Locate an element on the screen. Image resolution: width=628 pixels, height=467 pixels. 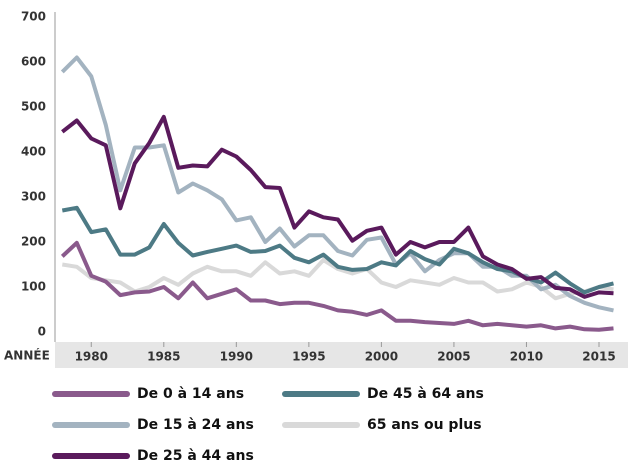
y-tick-label: 0 is located at coordinates (42, 332).